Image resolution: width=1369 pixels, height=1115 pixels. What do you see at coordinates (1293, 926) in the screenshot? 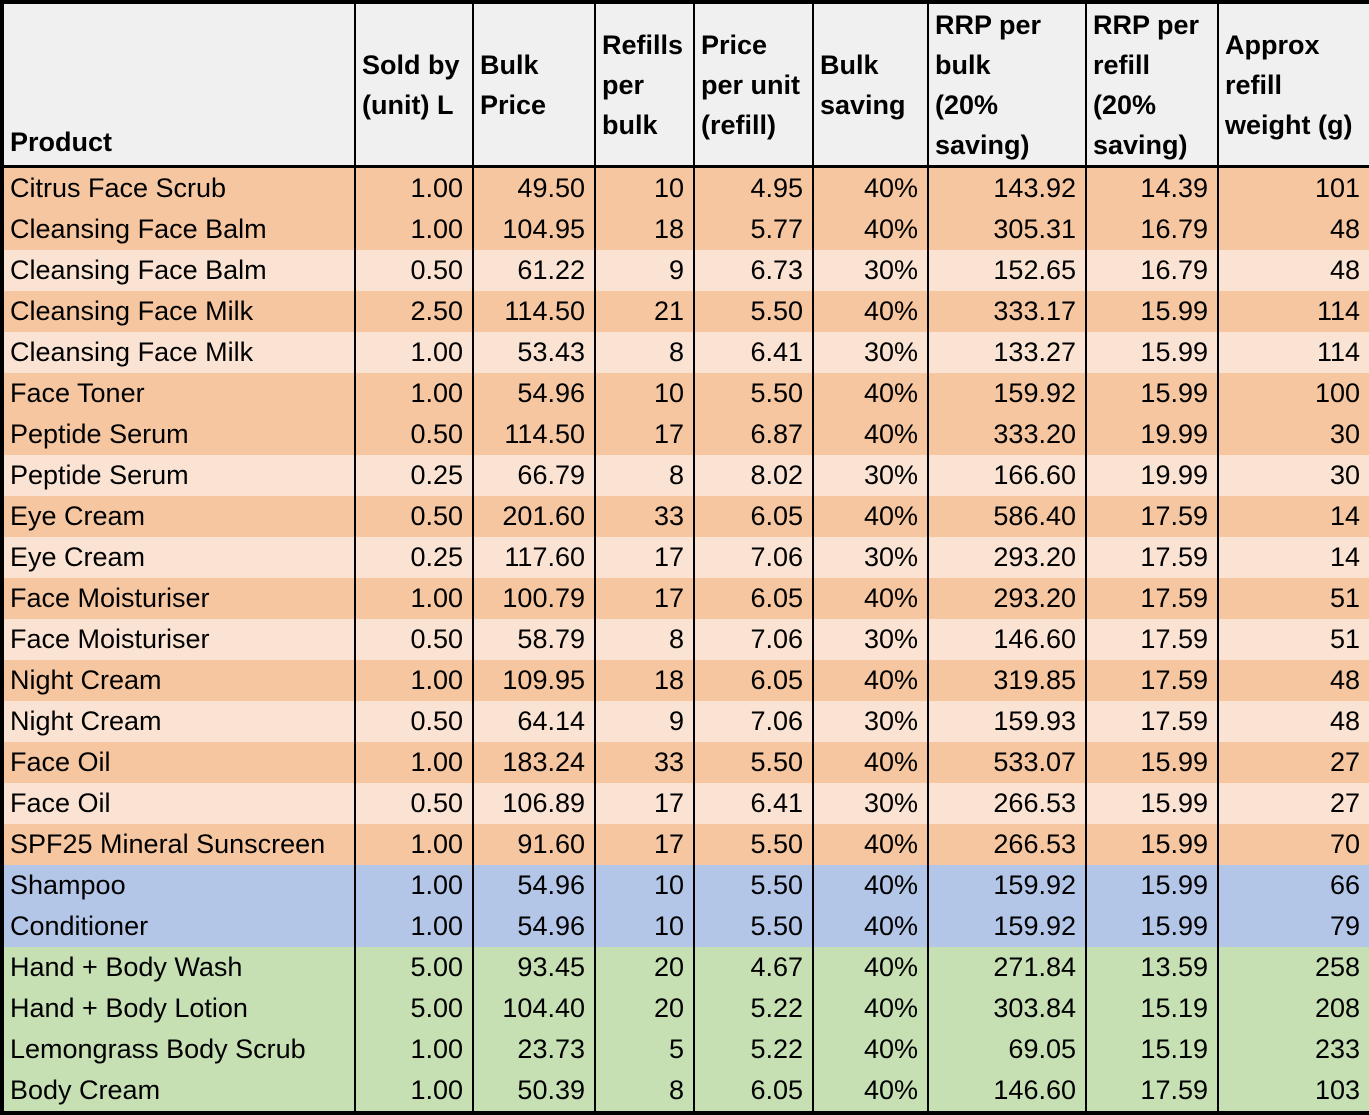
I see `cell-approx_refill_weight_g: 79` at bounding box center [1293, 926].